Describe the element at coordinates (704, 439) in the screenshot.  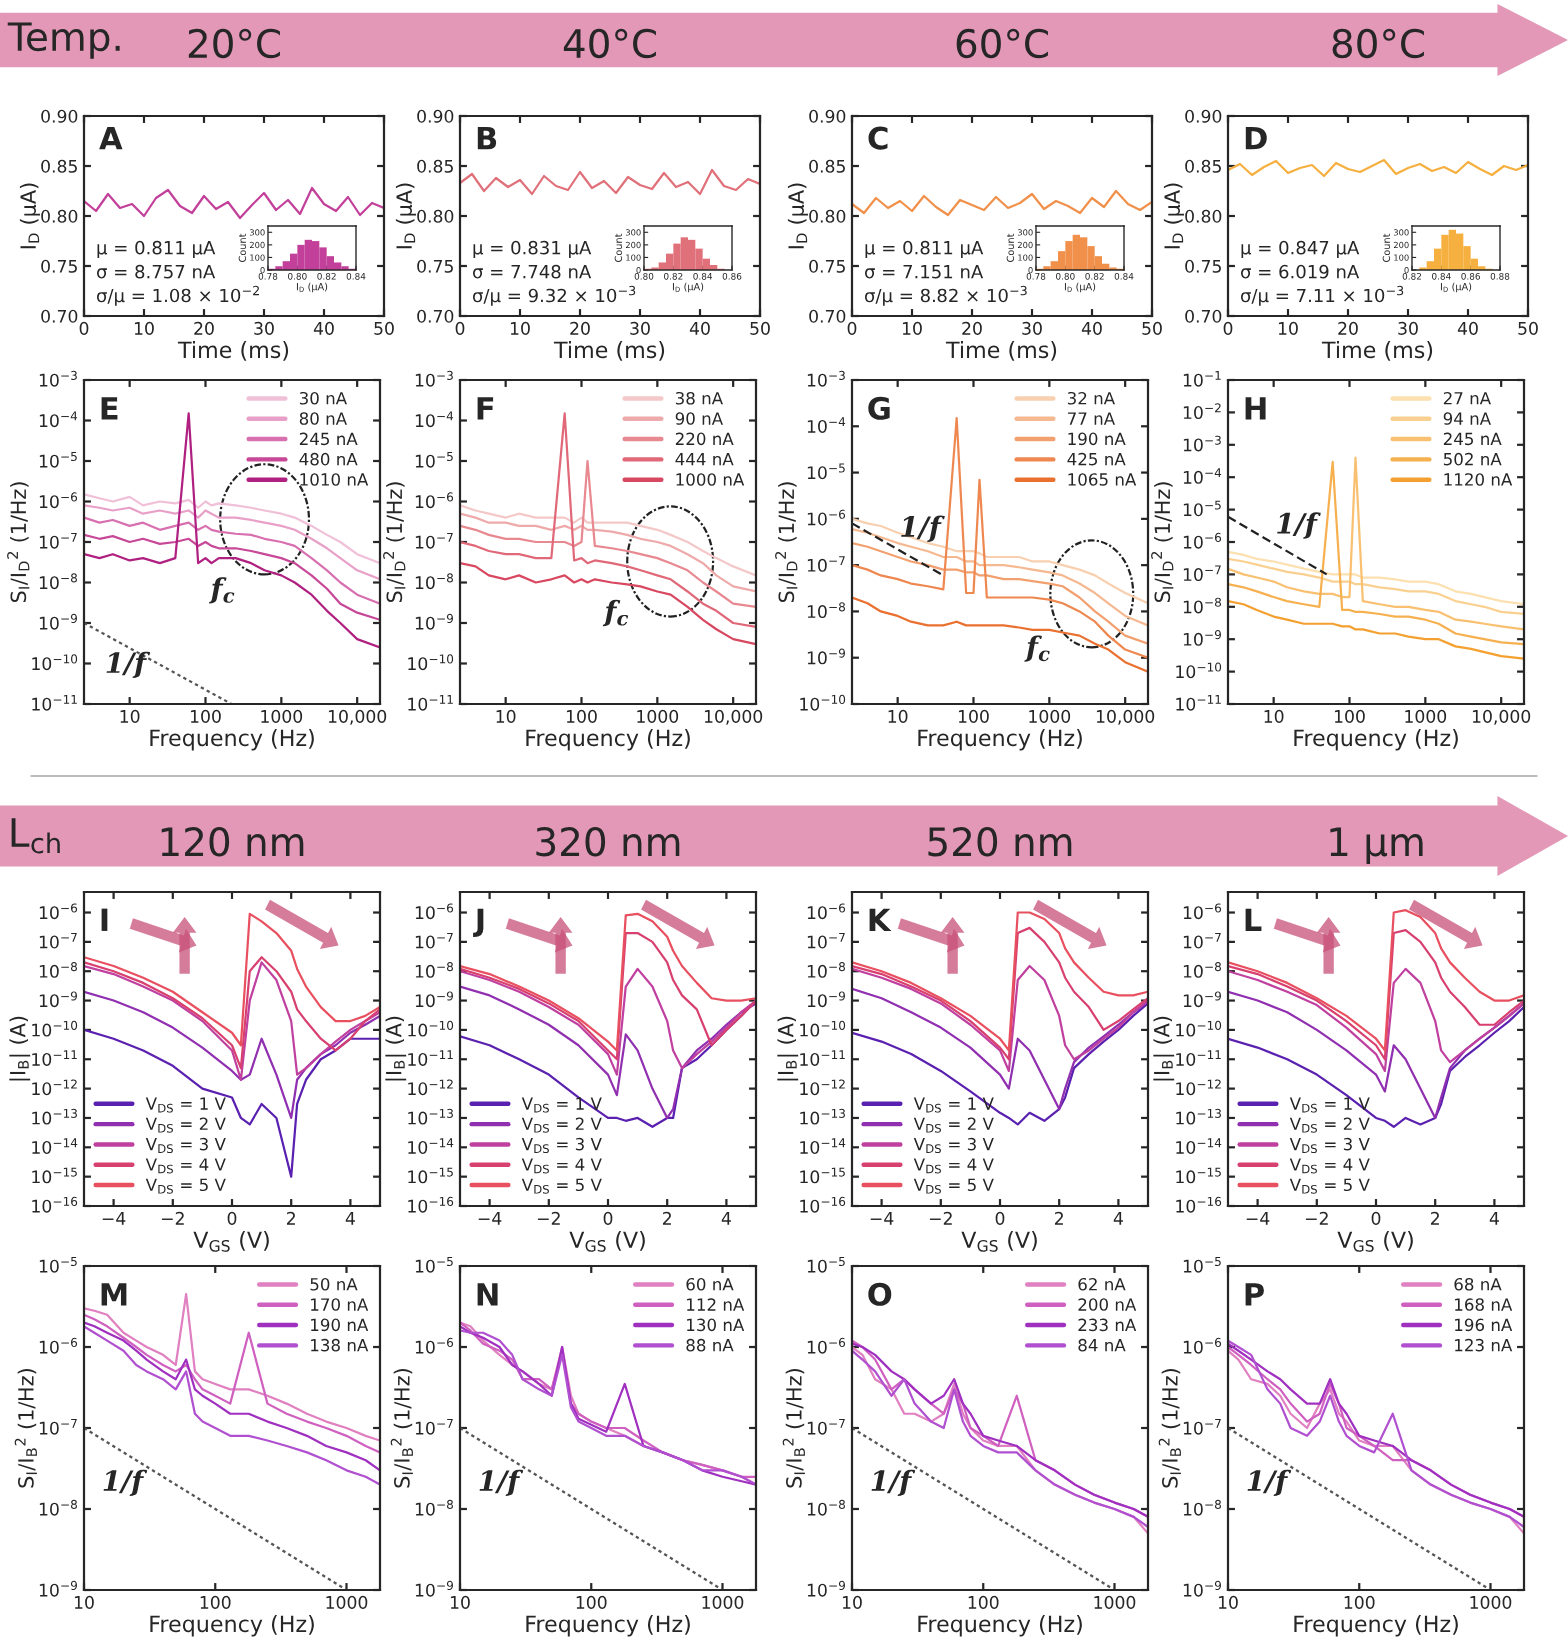
I see `legend-label: 220 nA` at that location.